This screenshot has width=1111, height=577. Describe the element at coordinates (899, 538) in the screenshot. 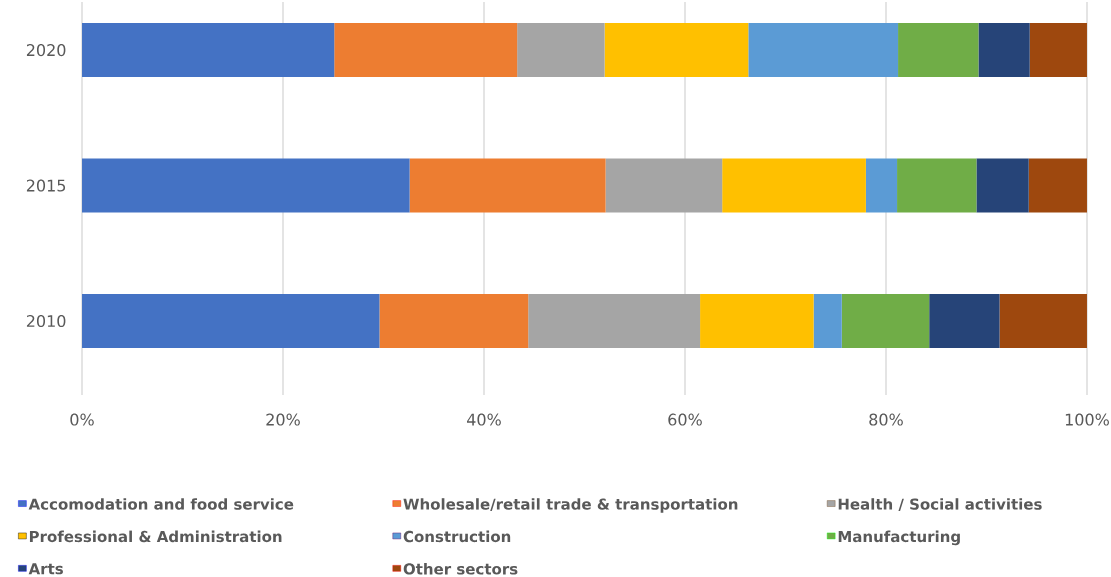

I see `legend-label: Manufacturing` at that location.